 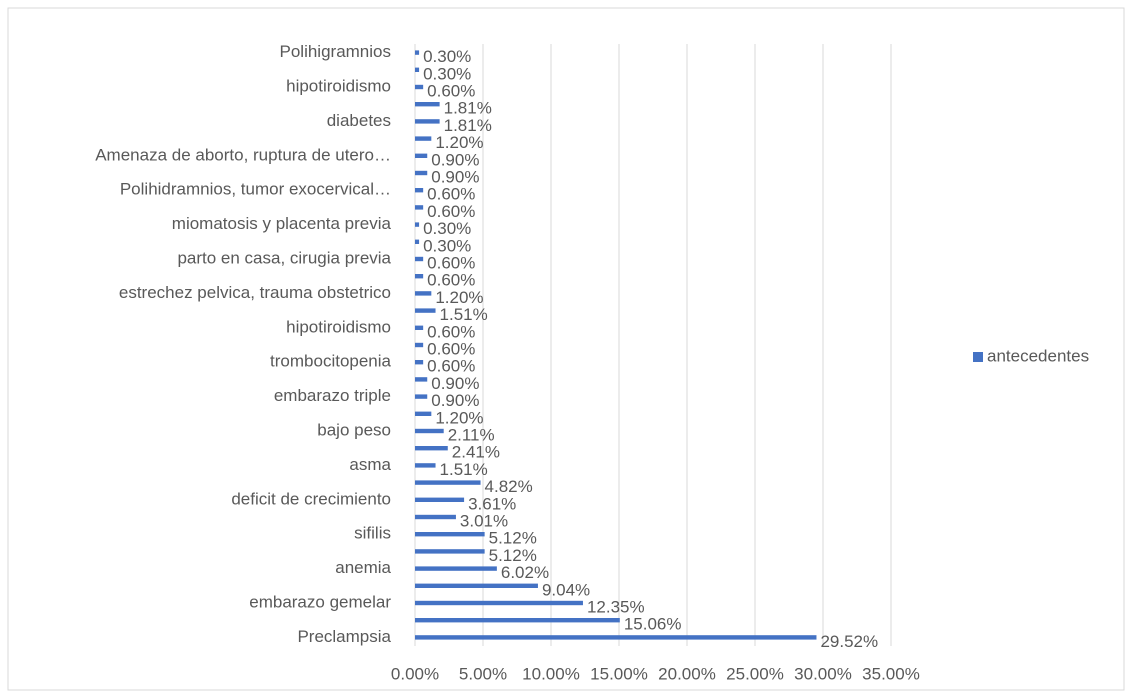 I want to click on value-label: 12.35%, so click(x=616, y=606).